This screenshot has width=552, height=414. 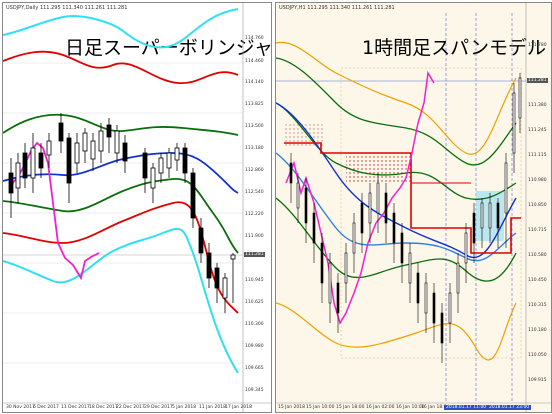 What do you see at coordinates (238, 407) in the screenshot?
I see `x-tick: 17 Jan 2018` at bounding box center [238, 407].